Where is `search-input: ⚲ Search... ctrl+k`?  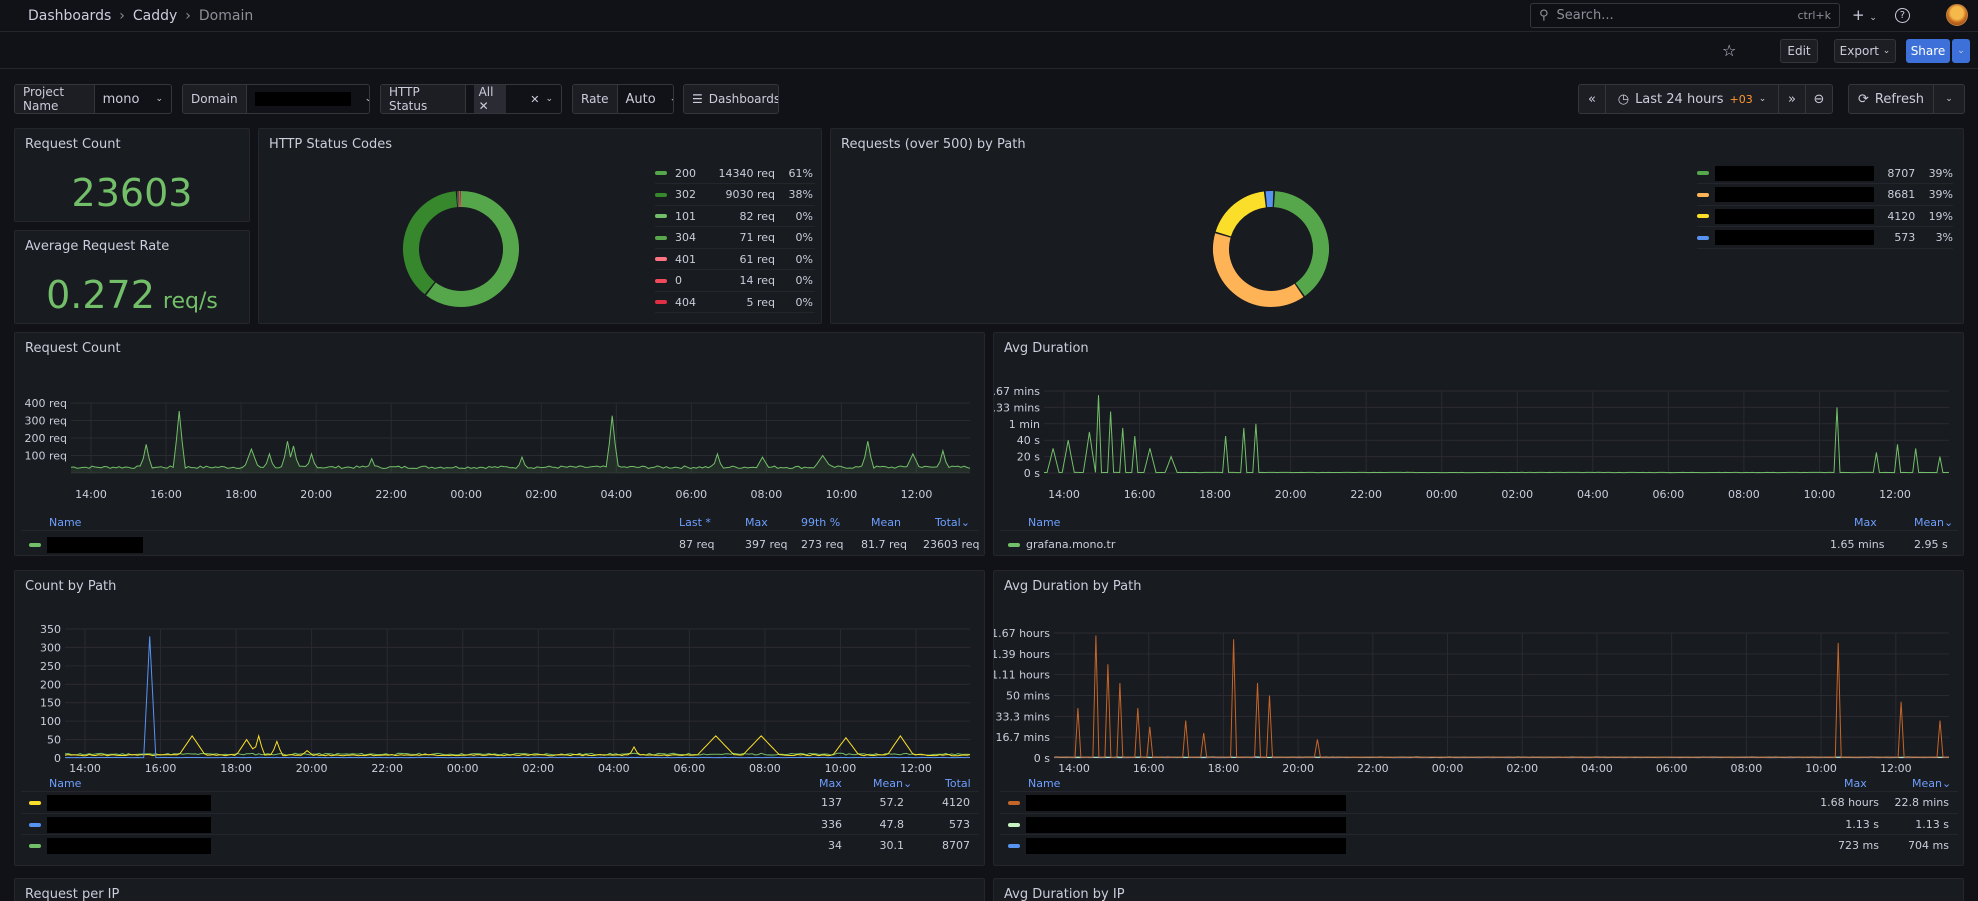 search-input: ⚲ Search... ctrl+k is located at coordinates (1685, 15).